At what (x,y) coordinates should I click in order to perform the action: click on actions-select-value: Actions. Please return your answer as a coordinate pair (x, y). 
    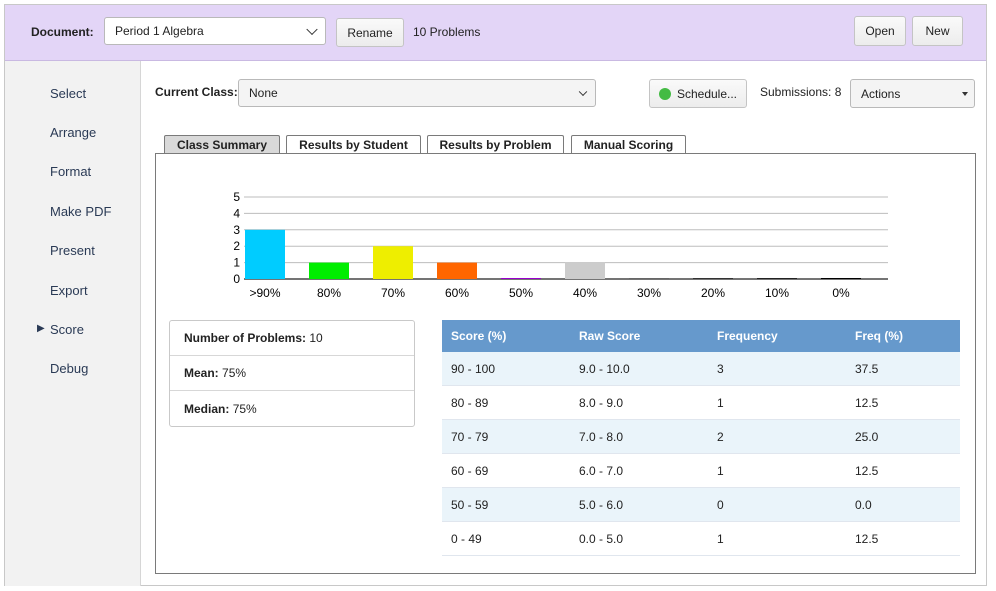
    Looking at the image, I should click on (881, 93).